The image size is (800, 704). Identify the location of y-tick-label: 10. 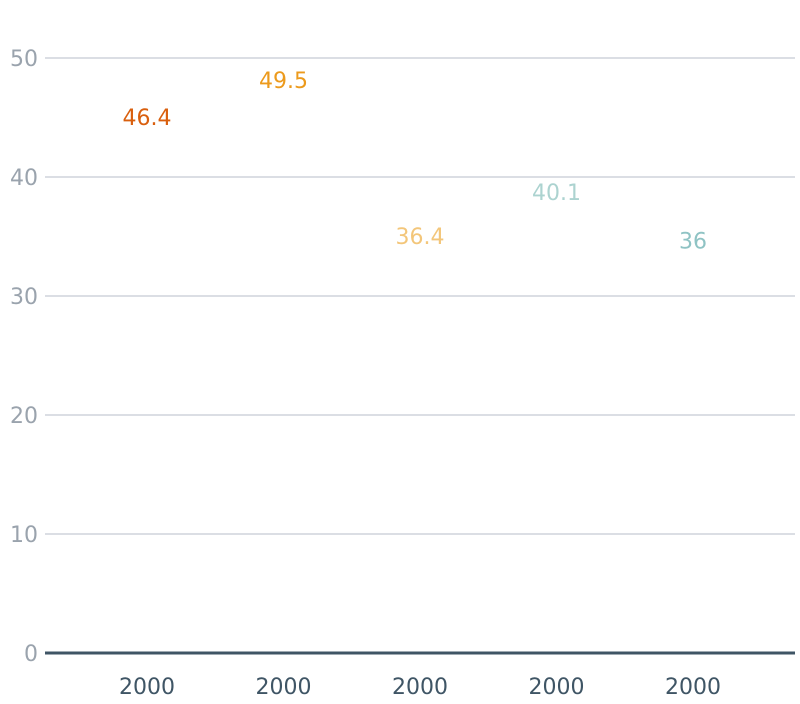
(24, 535).